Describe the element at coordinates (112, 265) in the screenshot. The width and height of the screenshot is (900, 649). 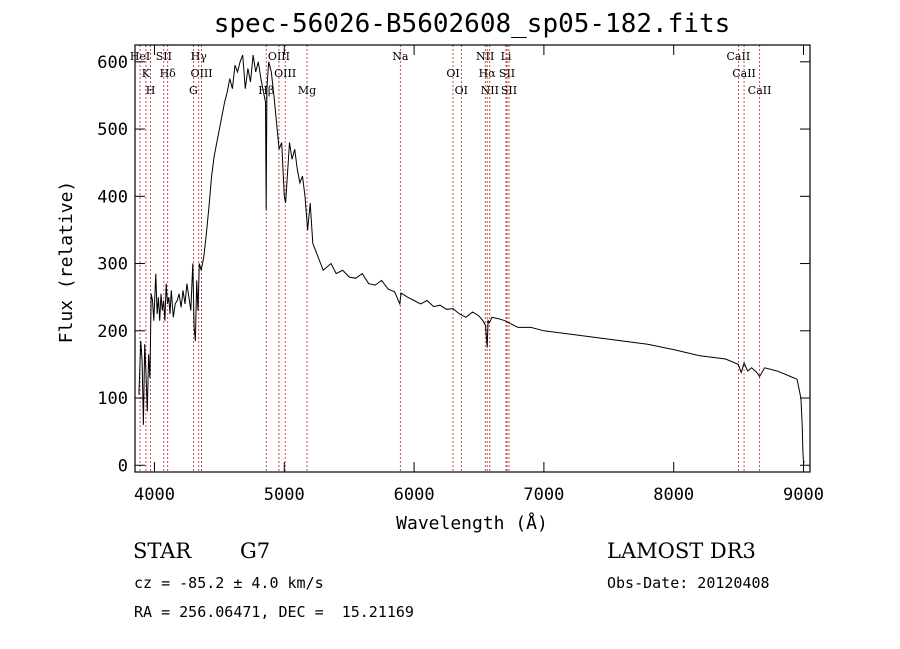
I see `y-tick-label: 300` at that location.